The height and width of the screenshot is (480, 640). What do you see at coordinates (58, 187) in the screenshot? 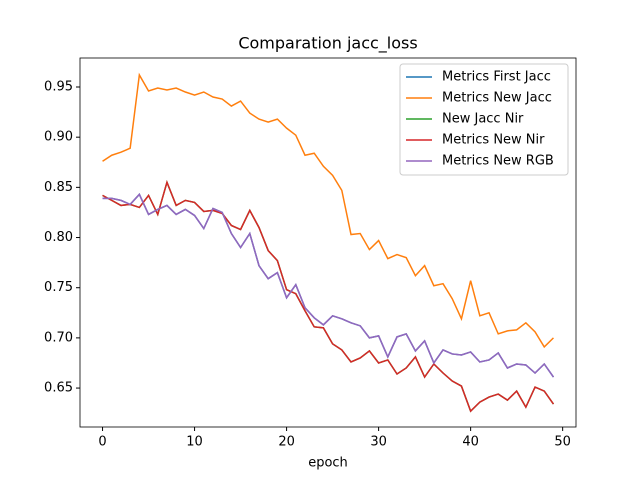
I see `y-tick-label: 0.85` at bounding box center [58, 187].